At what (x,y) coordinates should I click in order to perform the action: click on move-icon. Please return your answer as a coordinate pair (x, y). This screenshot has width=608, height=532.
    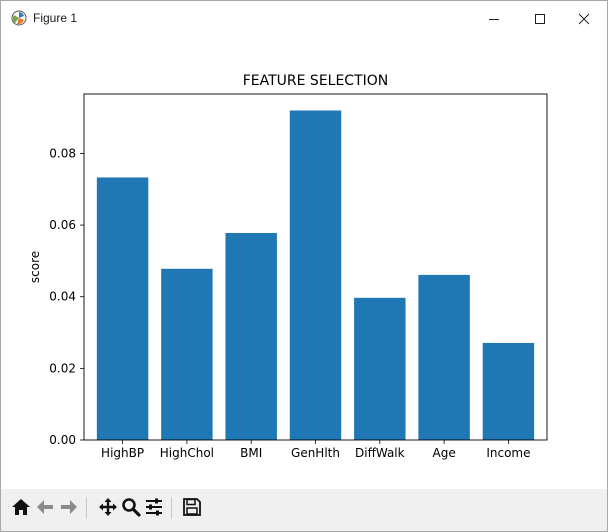
    Looking at the image, I should click on (108, 507).